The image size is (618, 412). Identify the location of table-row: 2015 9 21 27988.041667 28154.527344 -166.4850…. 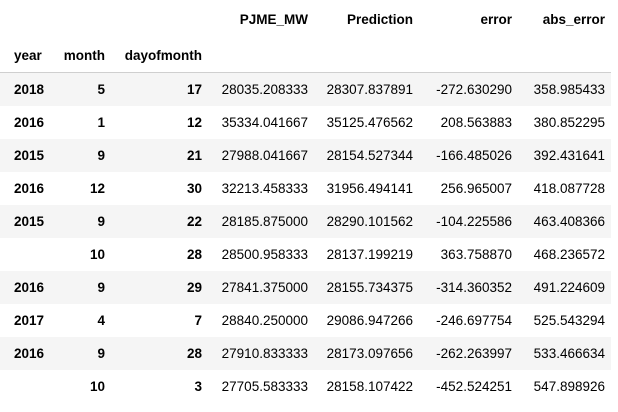
(305, 155).